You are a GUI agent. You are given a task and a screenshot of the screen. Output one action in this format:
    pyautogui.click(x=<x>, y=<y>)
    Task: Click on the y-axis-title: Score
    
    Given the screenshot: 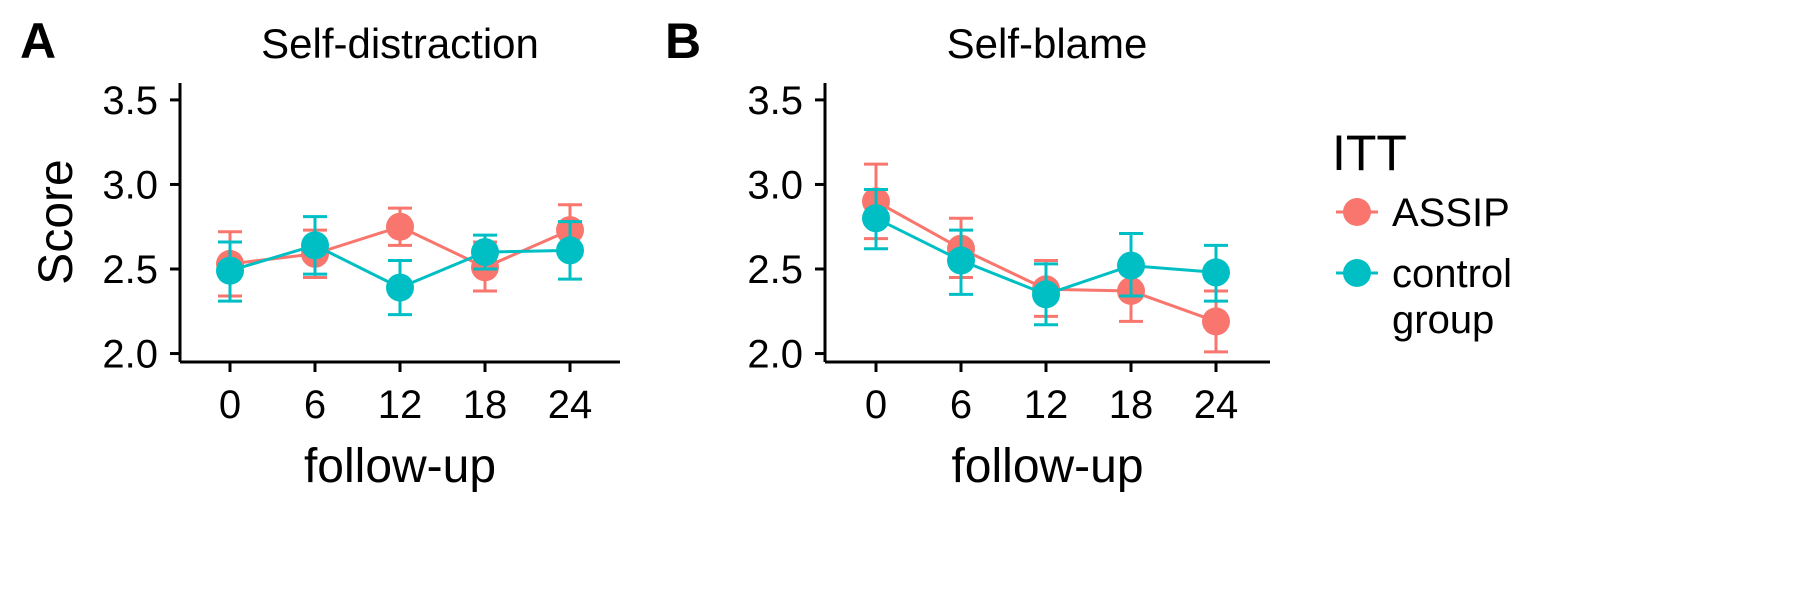 What is the action you would take?
    pyautogui.click(x=56, y=221)
    